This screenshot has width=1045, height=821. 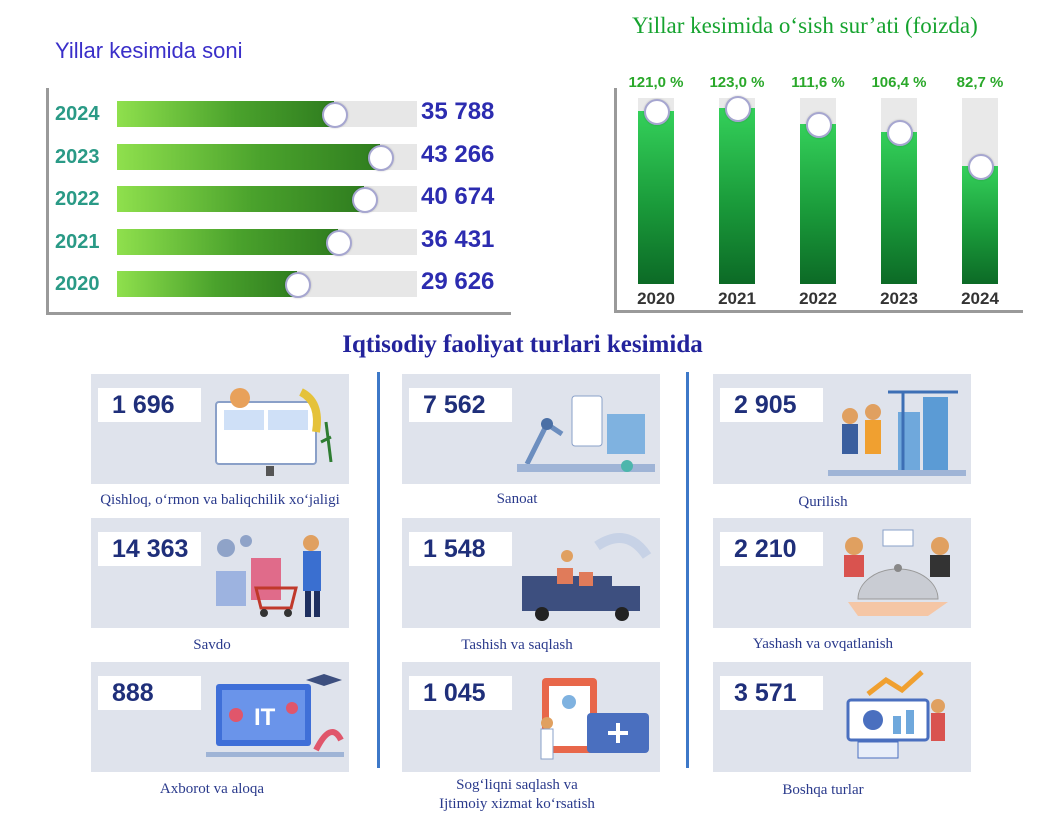 I want to click on left-chart-frame, so click(x=278, y=201).